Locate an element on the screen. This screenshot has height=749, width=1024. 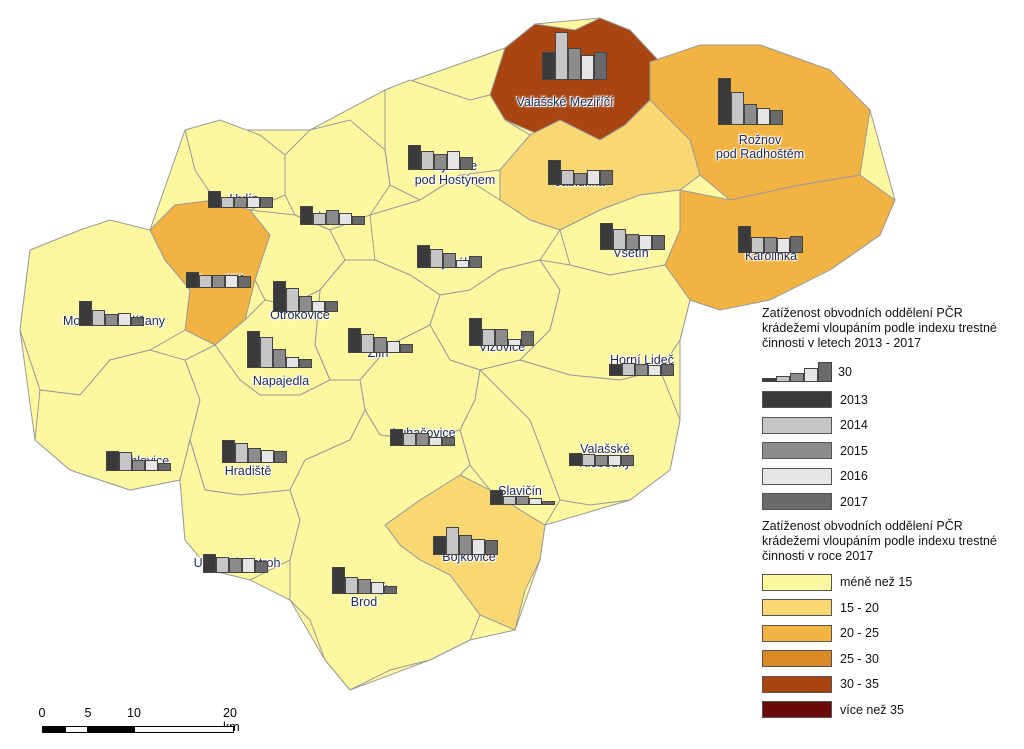
legend-year-row: 2015 is located at coordinates (887, 451).